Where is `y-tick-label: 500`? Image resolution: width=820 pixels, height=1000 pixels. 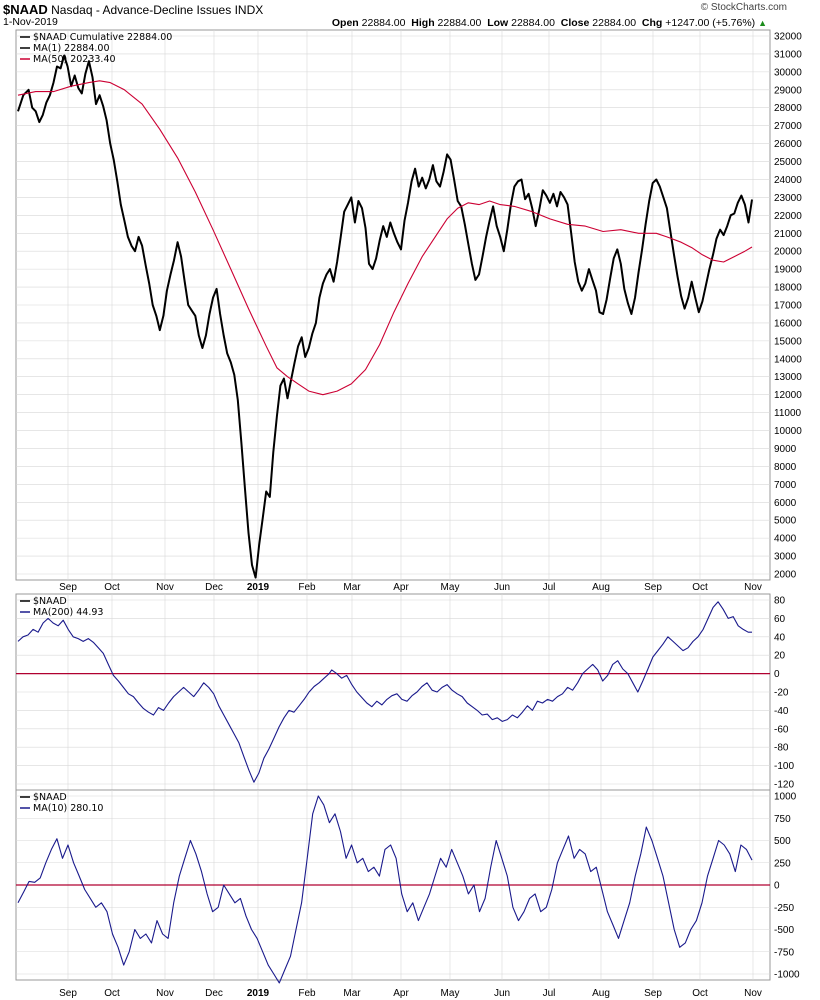
y-tick-label: 500 is located at coordinates (782, 841).